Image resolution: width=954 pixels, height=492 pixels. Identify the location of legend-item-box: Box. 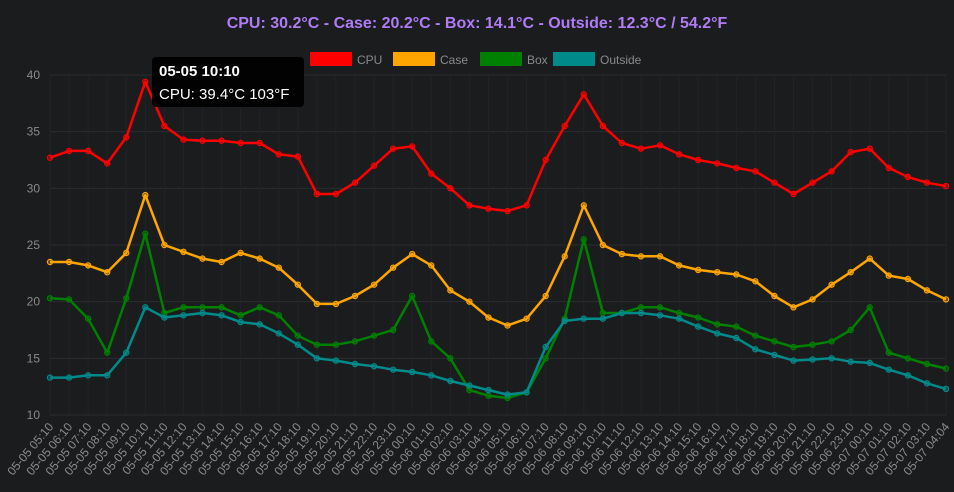
(514, 59).